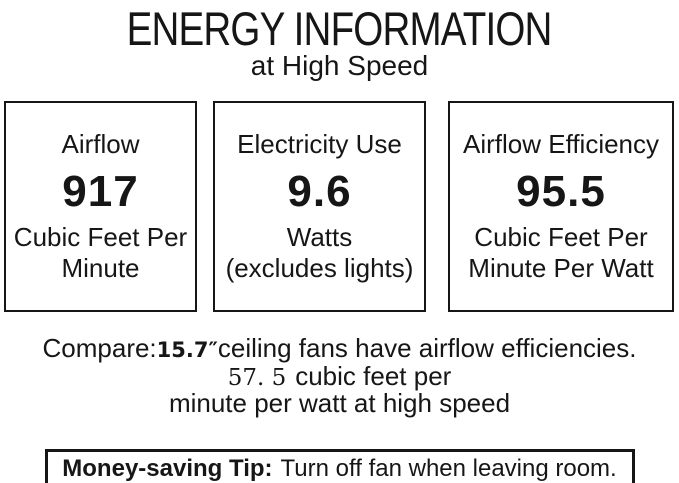 Image resolution: width=679 pixels, height=483 pixels. I want to click on metric-box-airflow: Airflow 917 Cubic Feet Per Minute, so click(100, 206).